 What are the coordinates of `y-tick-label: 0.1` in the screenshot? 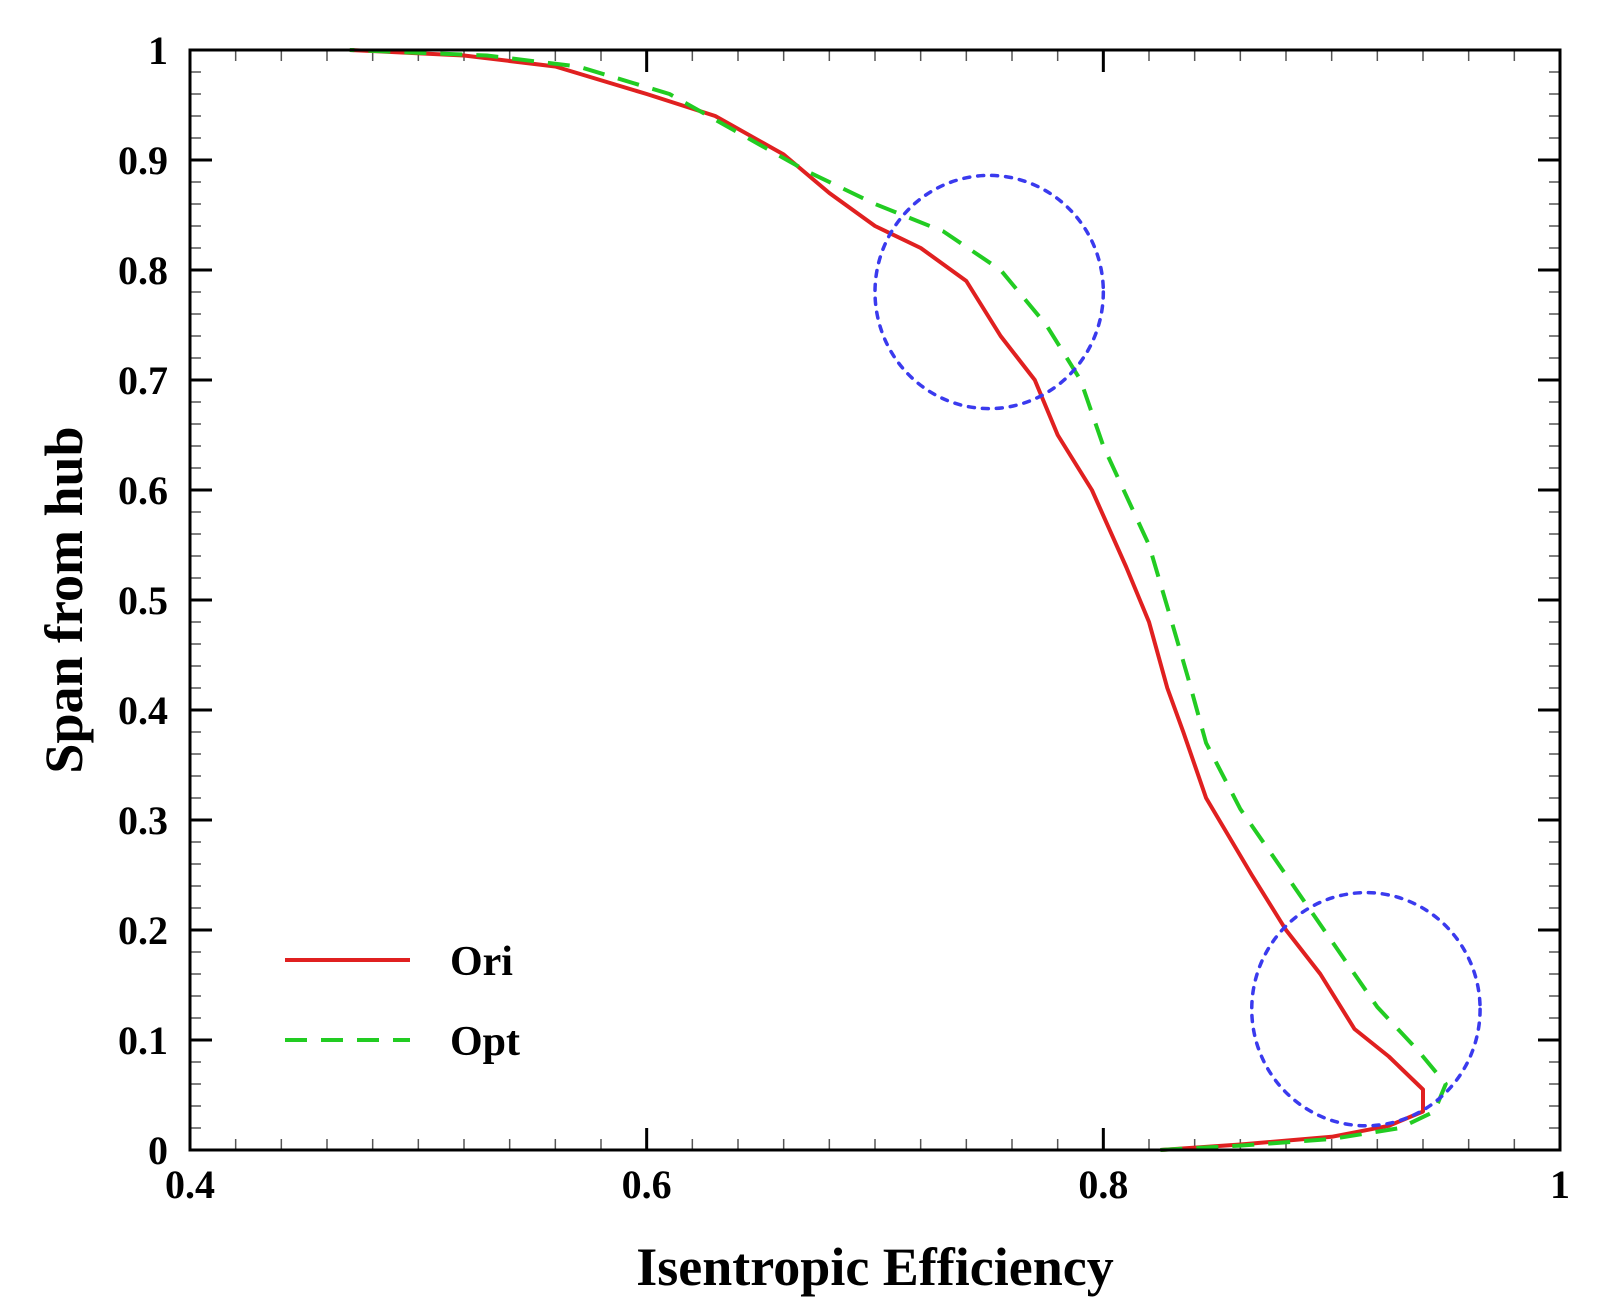 It's located at (143, 1040).